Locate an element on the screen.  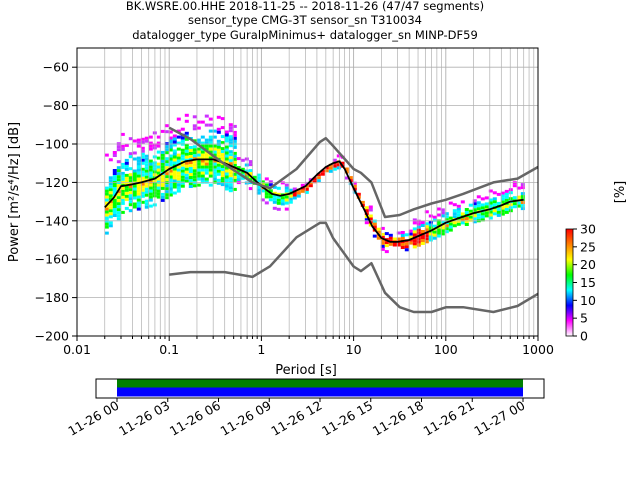
y-tick-label: −60 is located at coordinates (56, 67).